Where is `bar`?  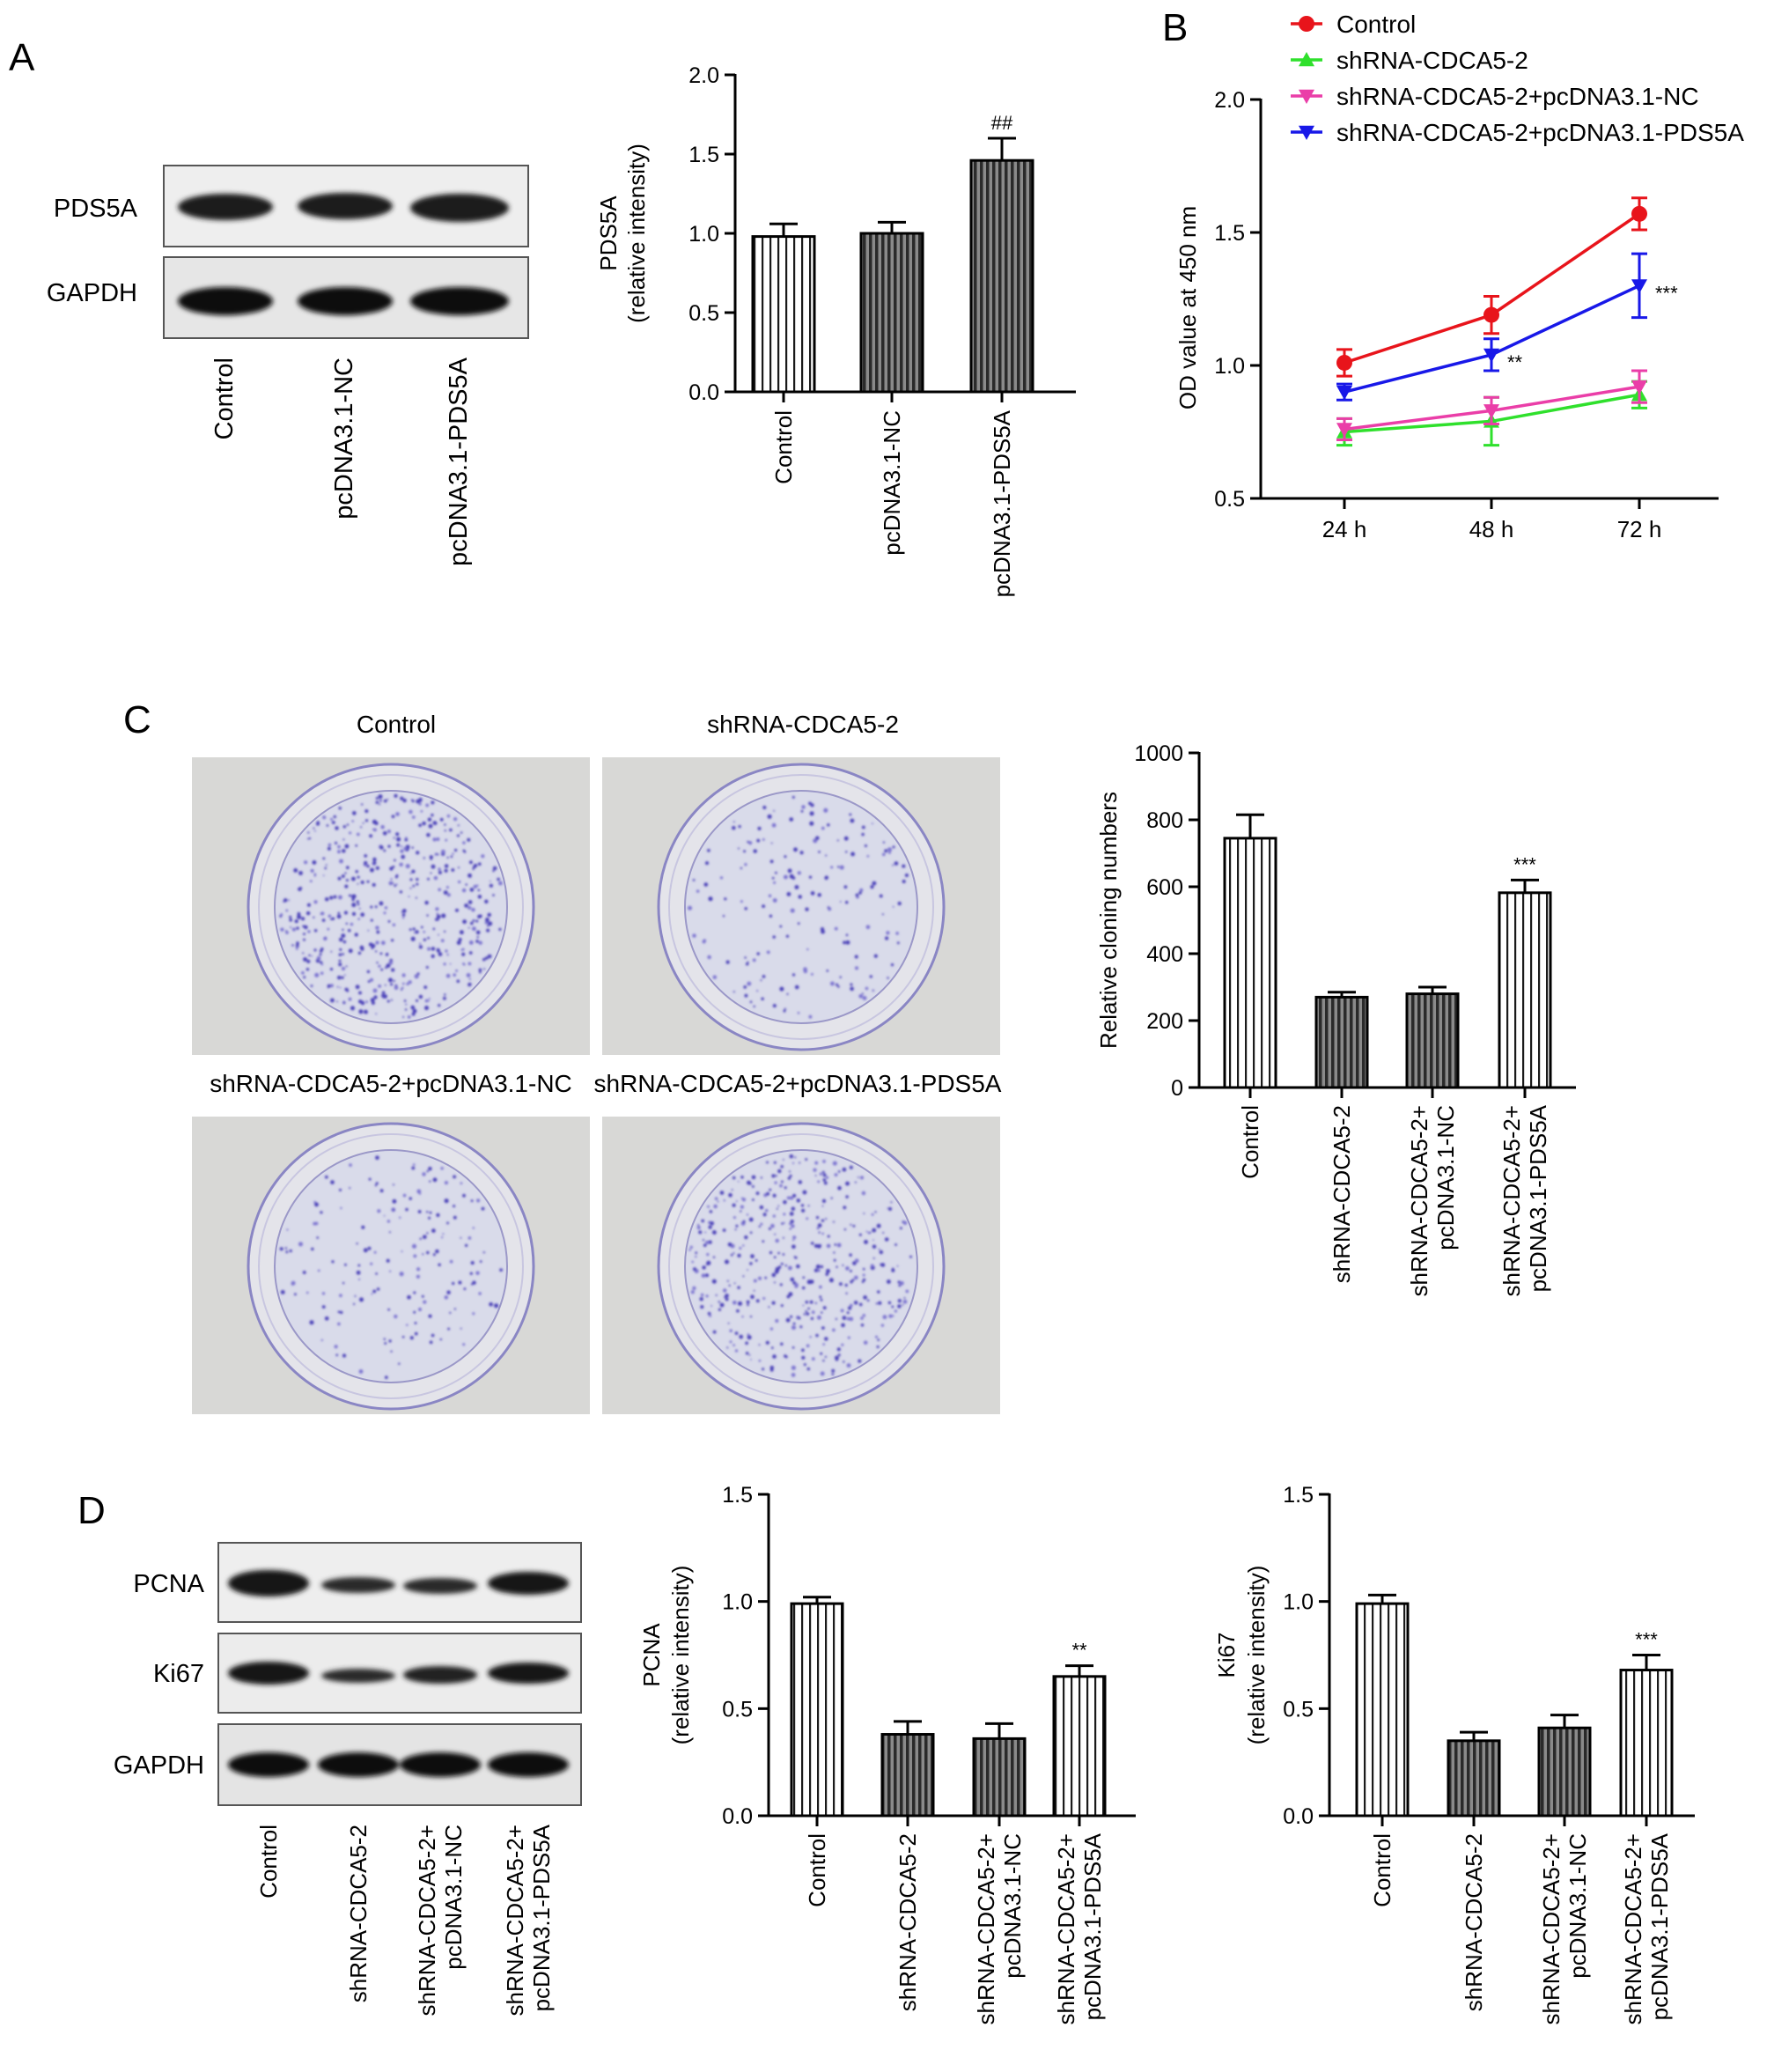
bar is located at coordinates (1525, 990).